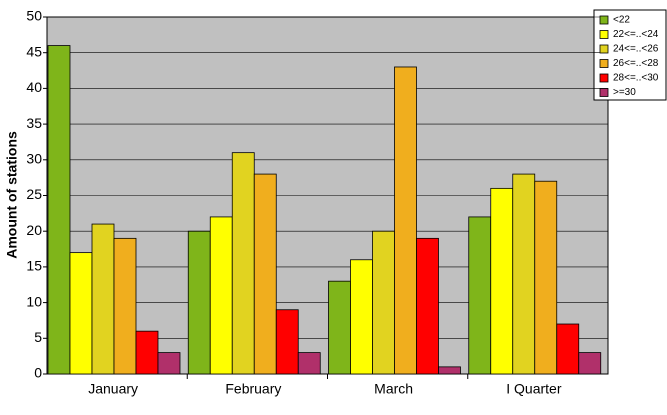 The height and width of the screenshot is (415, 667). I want to click on legend-label: 22<=..<24, so click(636, 34).